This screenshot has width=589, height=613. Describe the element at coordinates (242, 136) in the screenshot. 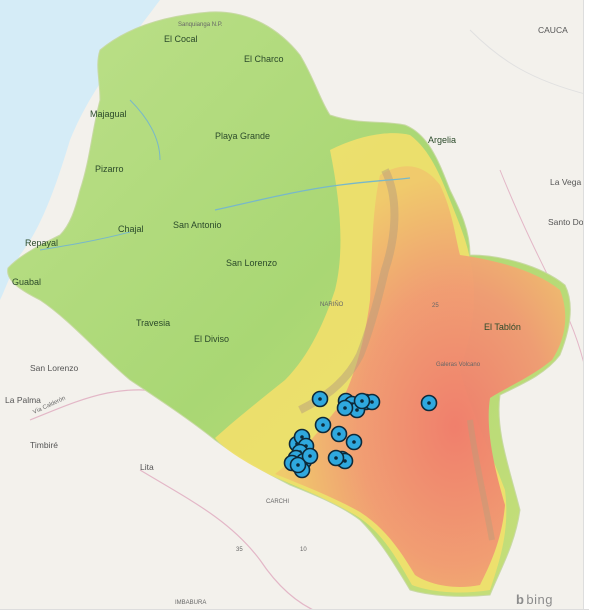

I see `map-label: Playa Grande` at that location.